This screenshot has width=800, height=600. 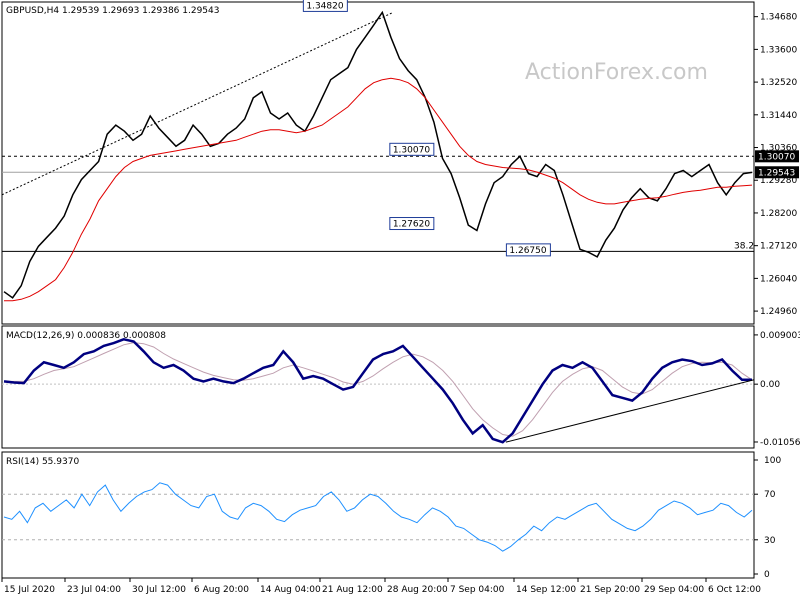 I want to click on price-tick-label: 1.33600, so click(x=778, y=50).